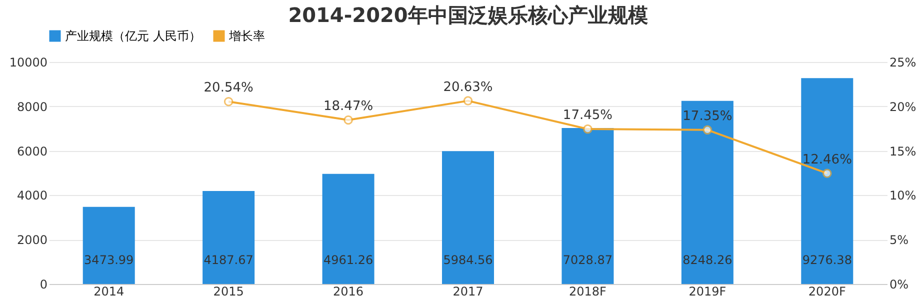 This screenshot has width=924, height=303. I want to click on y2-tick-label: 0%, so click(899, 285).